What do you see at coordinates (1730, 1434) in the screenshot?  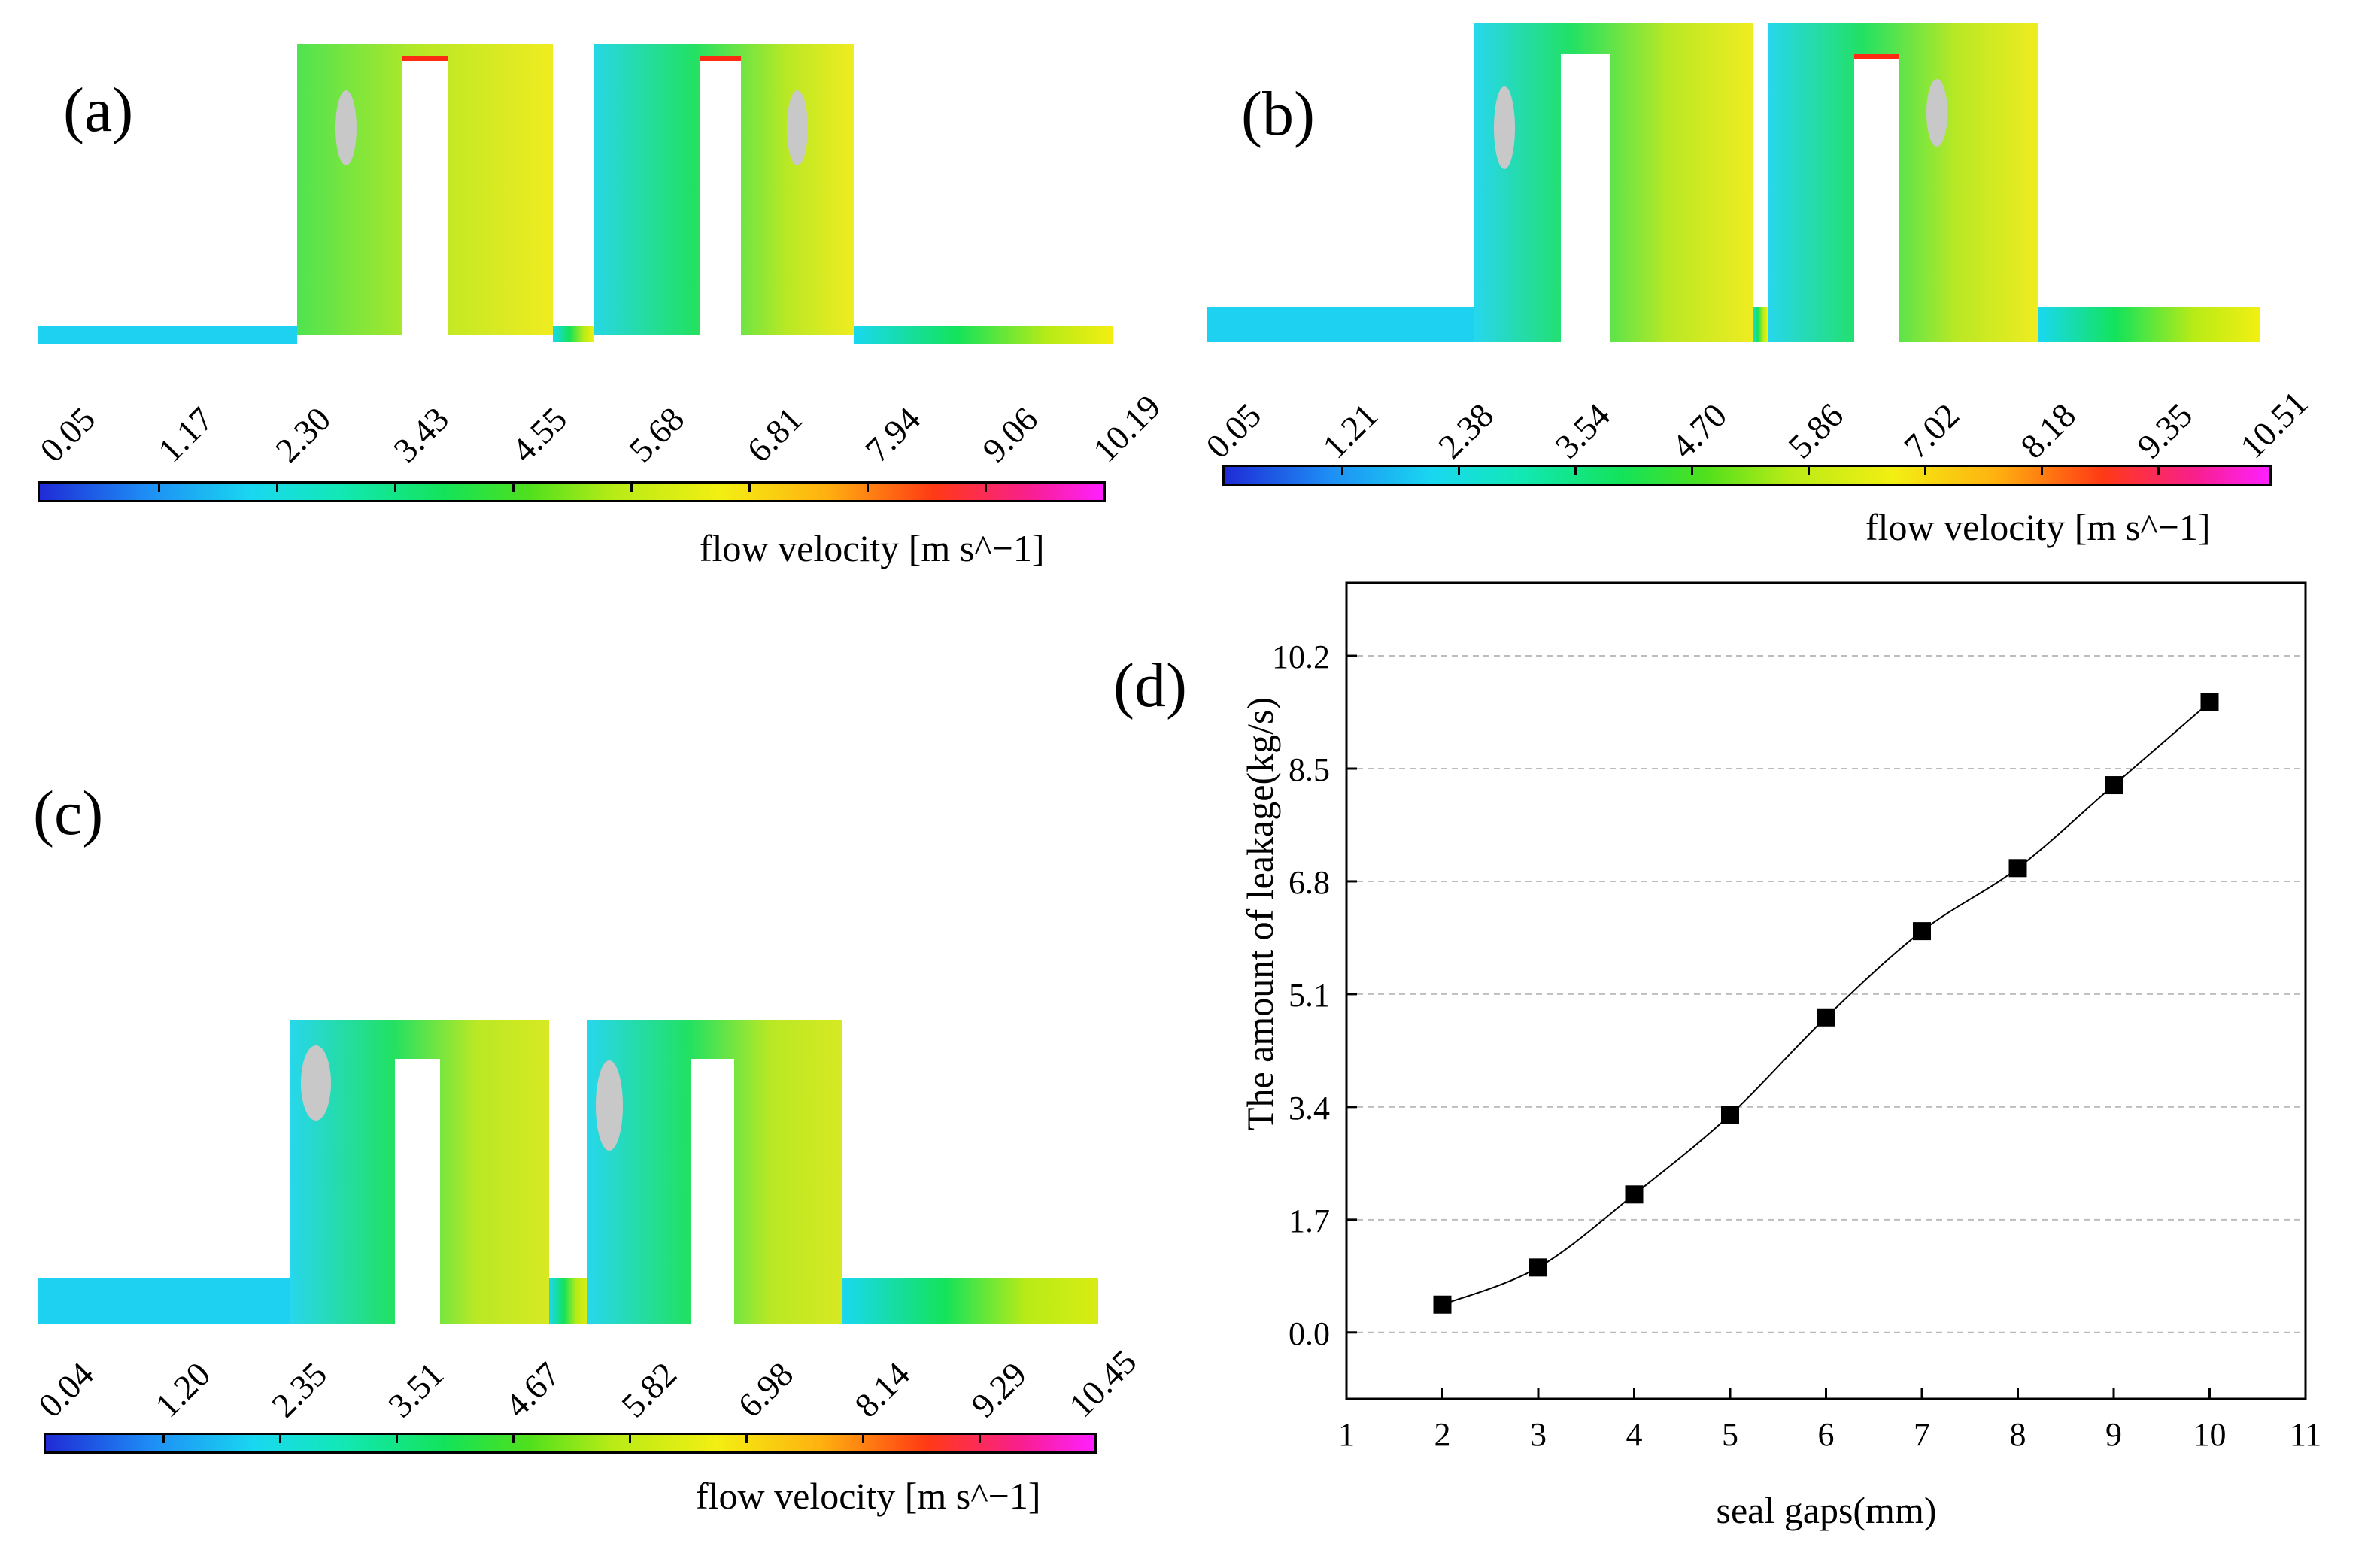 I see `x-tick-label: 5` at bounding box center [1730, 1434].